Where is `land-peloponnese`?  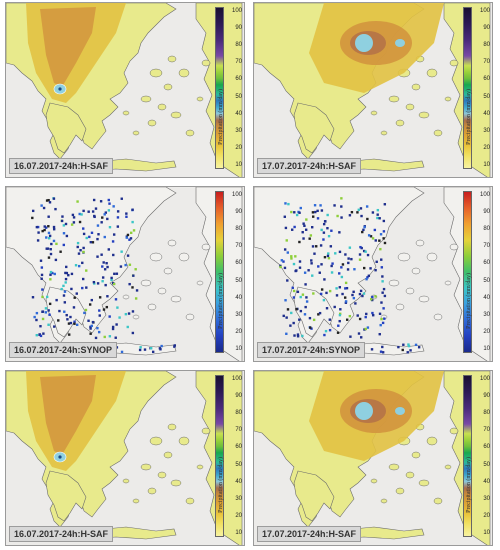 land-peloponnese is located at coordinates (66, 128).